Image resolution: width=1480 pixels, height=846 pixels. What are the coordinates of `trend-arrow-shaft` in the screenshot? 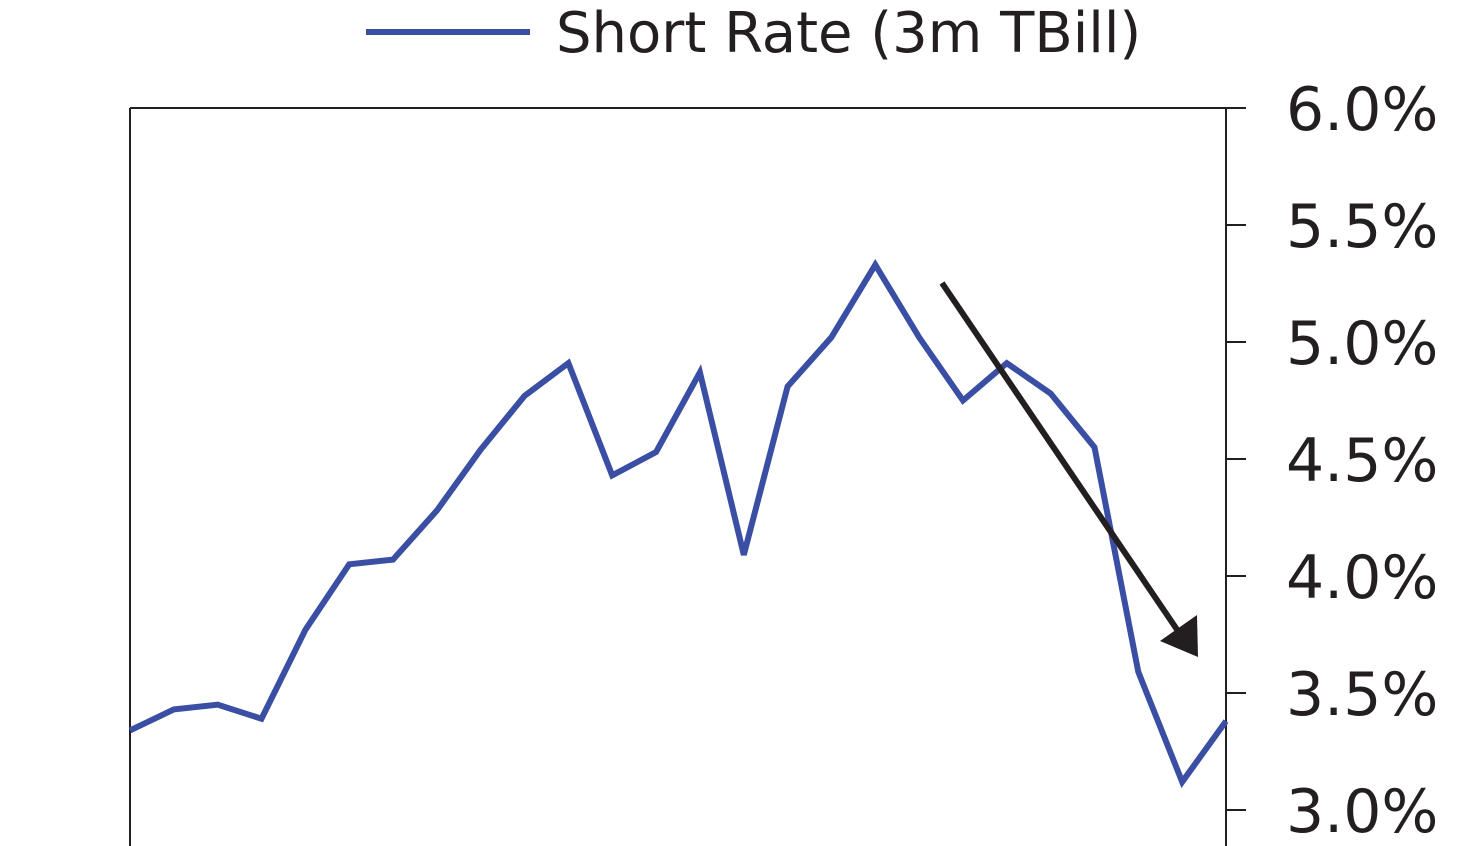 It's located at (1061, 458).